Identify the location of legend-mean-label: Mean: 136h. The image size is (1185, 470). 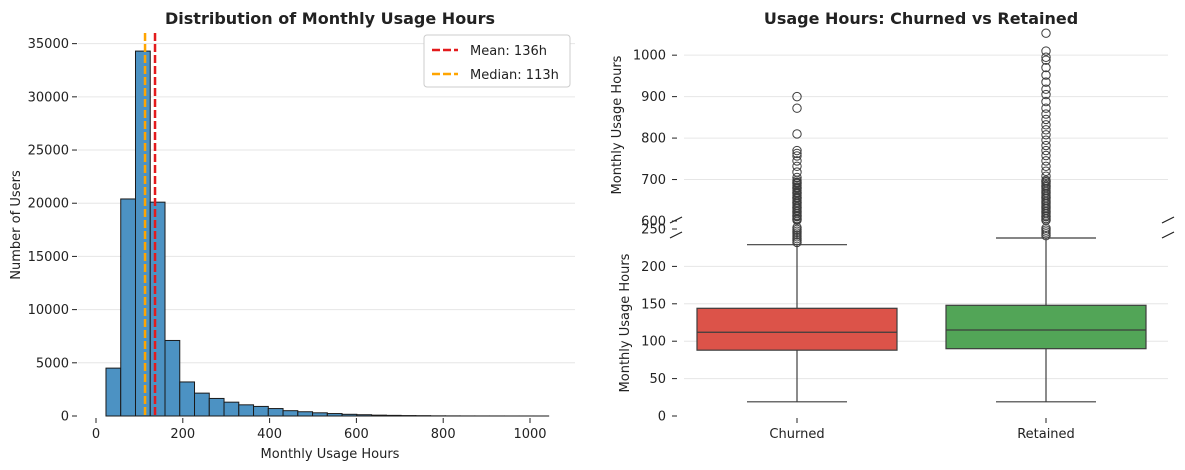
(508, 51).